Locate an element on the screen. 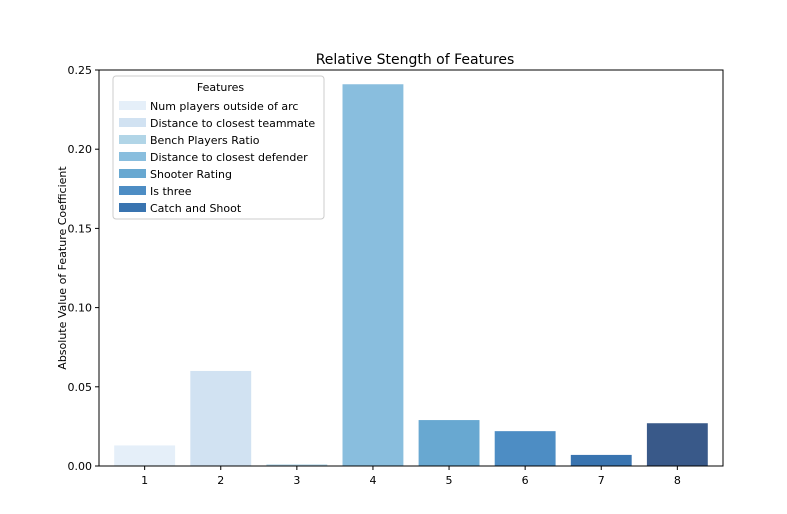 This screenshot has height=514, width=787. x-tick-label: 7 is located at coordinates (601, 480).